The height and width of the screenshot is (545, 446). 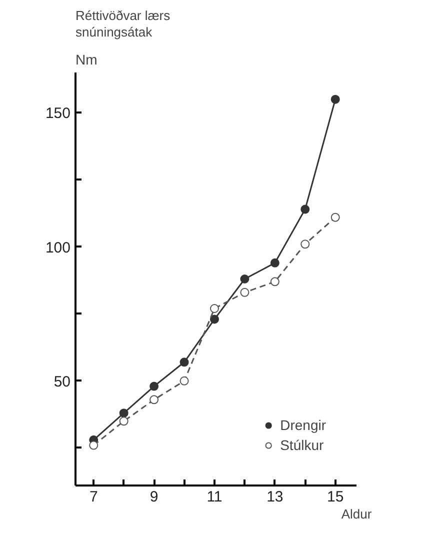 What do you see at coordinates (87, 60) in the screenshot?
I see `y-axis-title: Nm` at bounding box center [87, 60].